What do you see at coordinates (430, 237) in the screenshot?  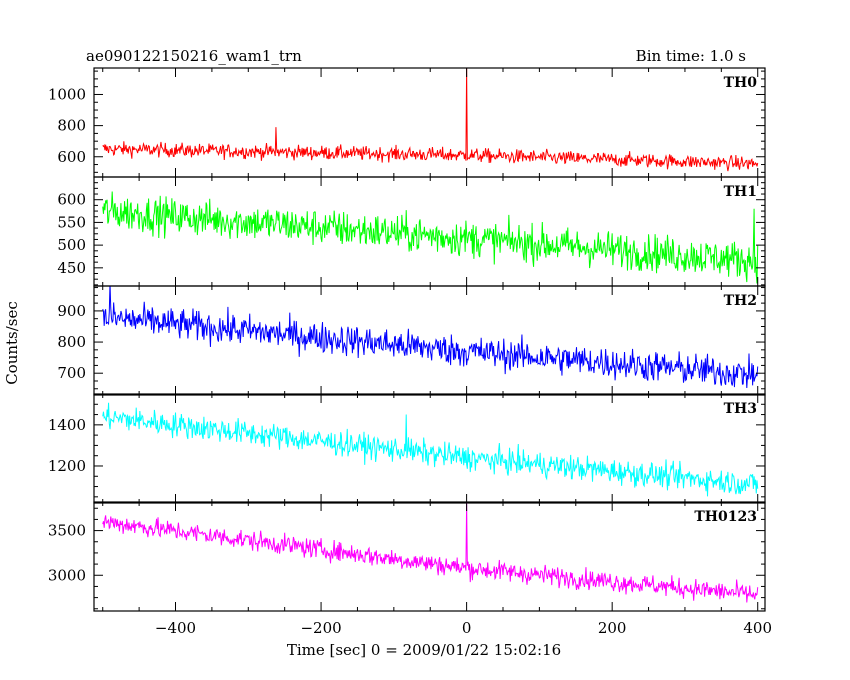 I see `series-line-th1` at bounding box center [430, 237].